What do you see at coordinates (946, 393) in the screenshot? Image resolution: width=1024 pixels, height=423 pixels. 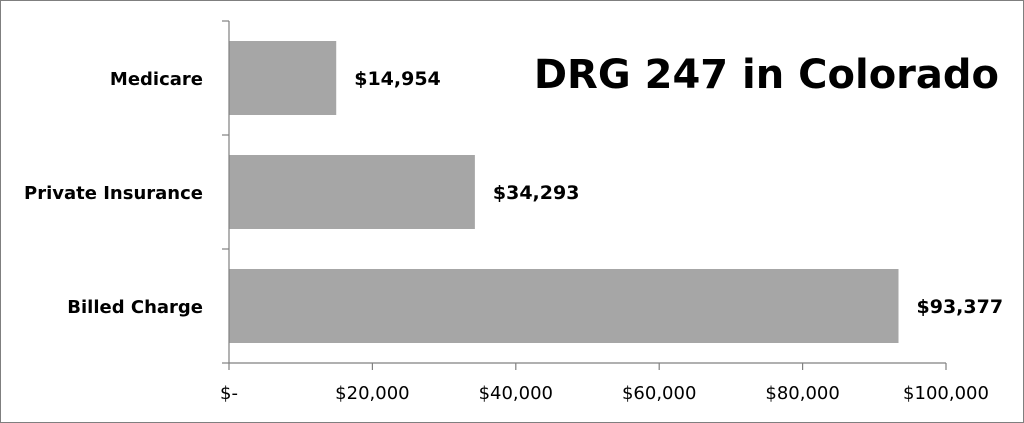 I see `x-tick-label: $100,000` at bounding box center [946, 393].